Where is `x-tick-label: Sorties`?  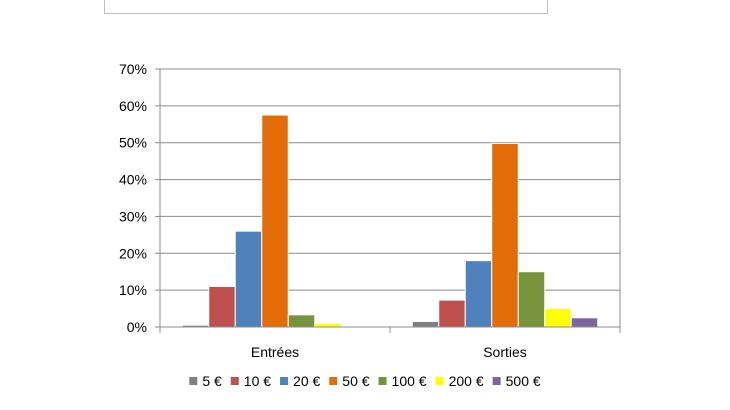
x-tick-label: Sorties is located at coordinates (505, 352).